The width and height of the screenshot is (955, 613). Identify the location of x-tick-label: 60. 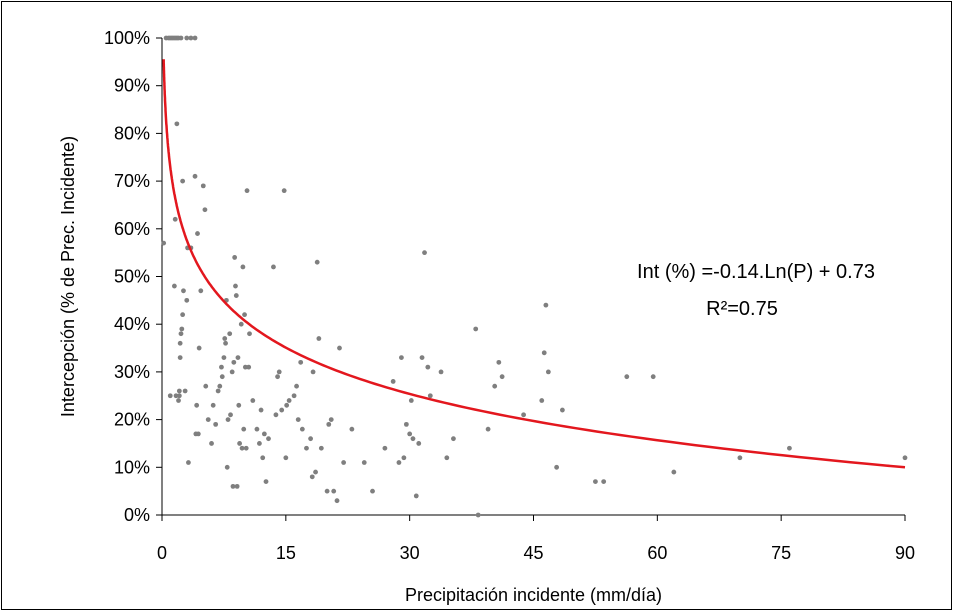
(657, 553).